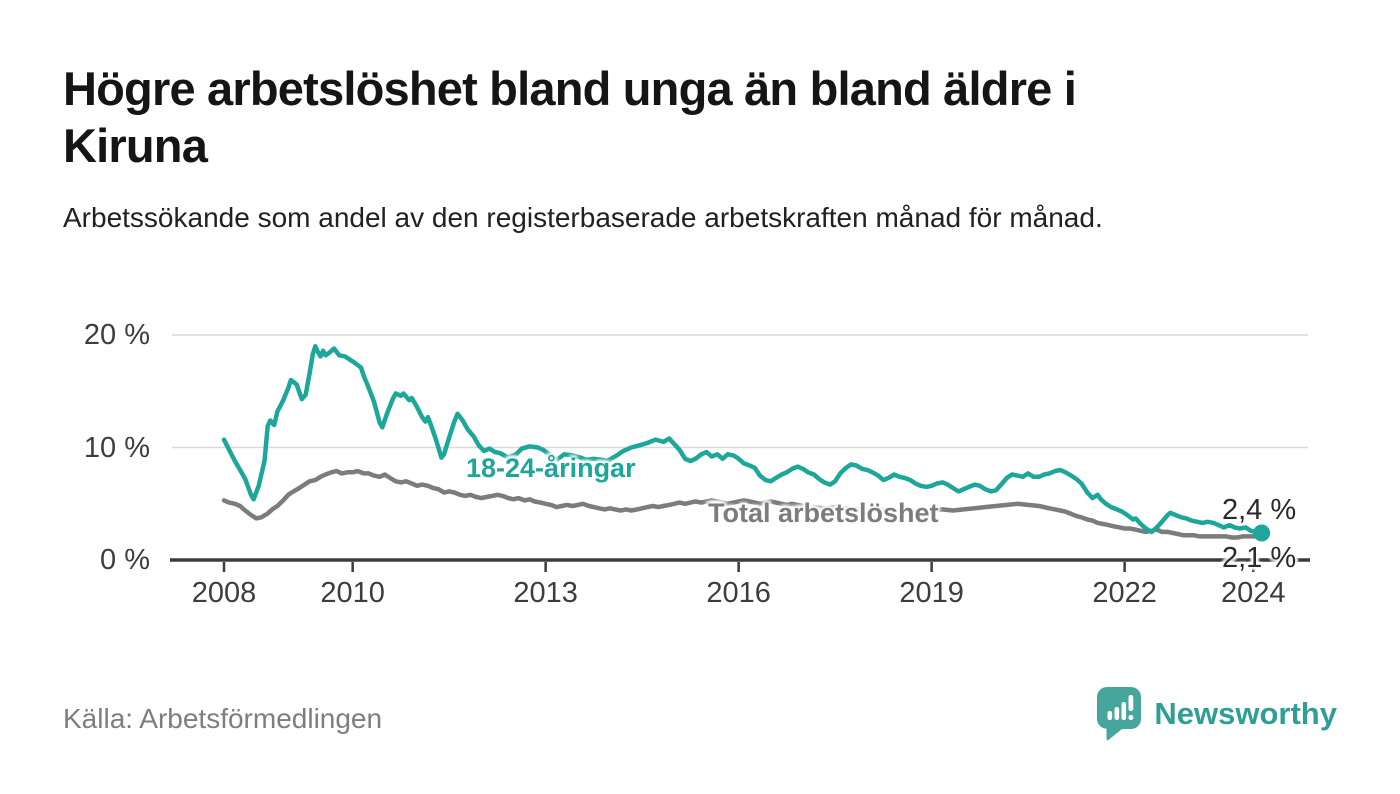 The height and width of the screenshot is (794, 1400). Describe the element at coordinates (931, 593) in the screenshot. I see `x-tick-label: 2019` at that location.